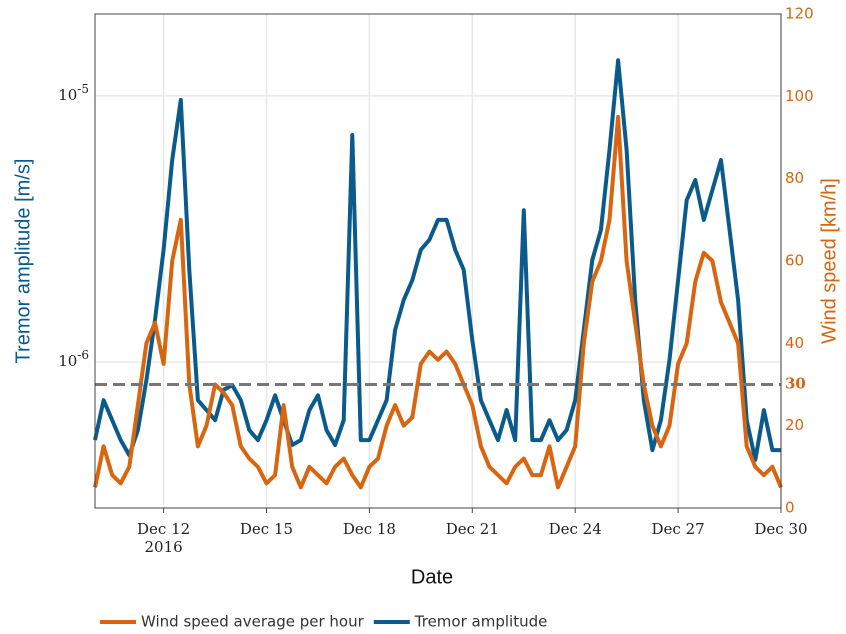  Describe the element at coordinates (780, 529) in the screenshot. I see `x-tick-label: Dec 30` at that location.